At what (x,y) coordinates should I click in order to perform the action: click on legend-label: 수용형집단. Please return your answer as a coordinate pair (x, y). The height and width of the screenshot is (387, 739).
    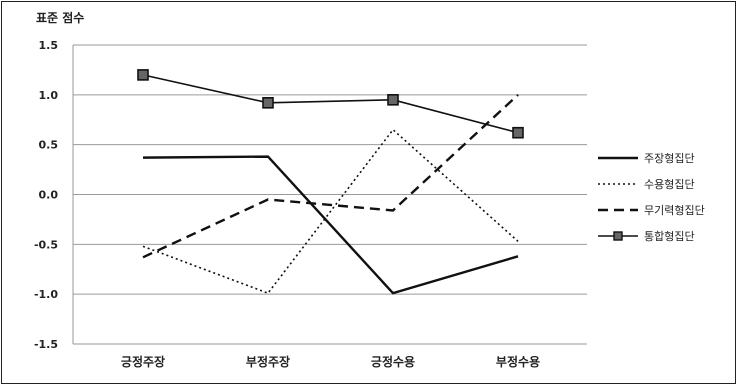
    Looking at the image, I should click on (669, 184).